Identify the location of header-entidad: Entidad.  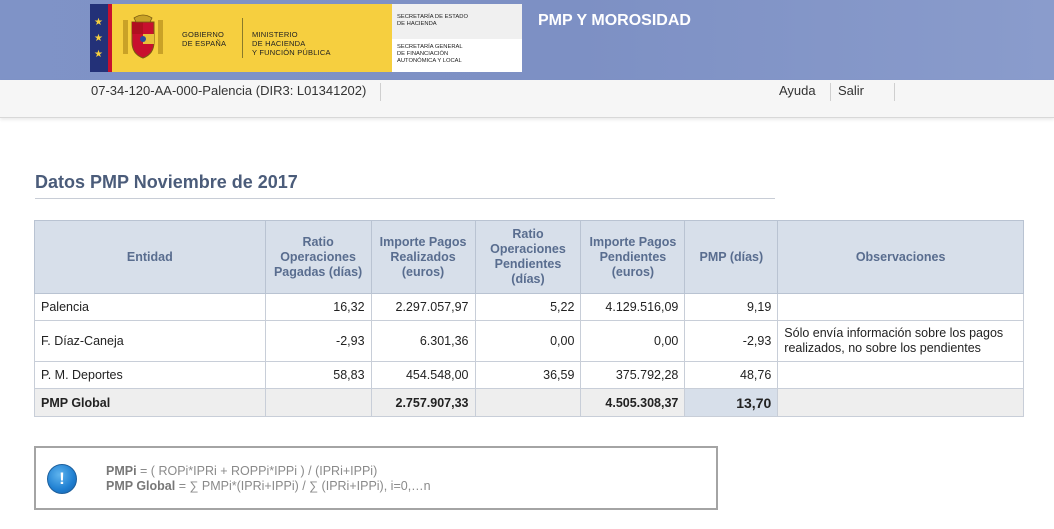
(150, 257).